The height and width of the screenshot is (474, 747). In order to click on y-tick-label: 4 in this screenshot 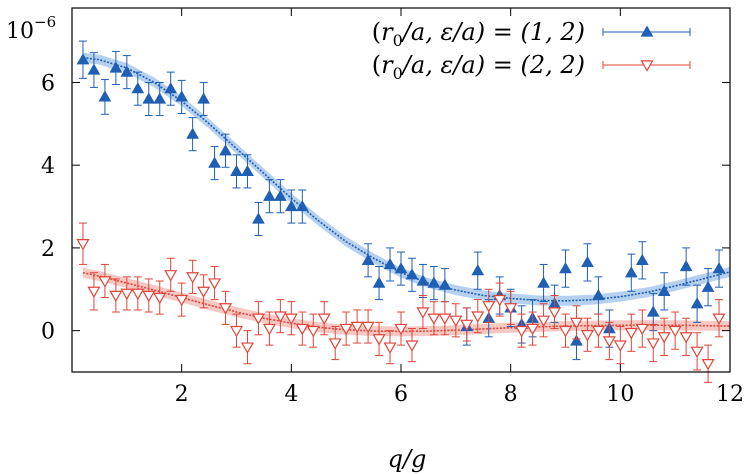, I will do `click(48, 166)`.